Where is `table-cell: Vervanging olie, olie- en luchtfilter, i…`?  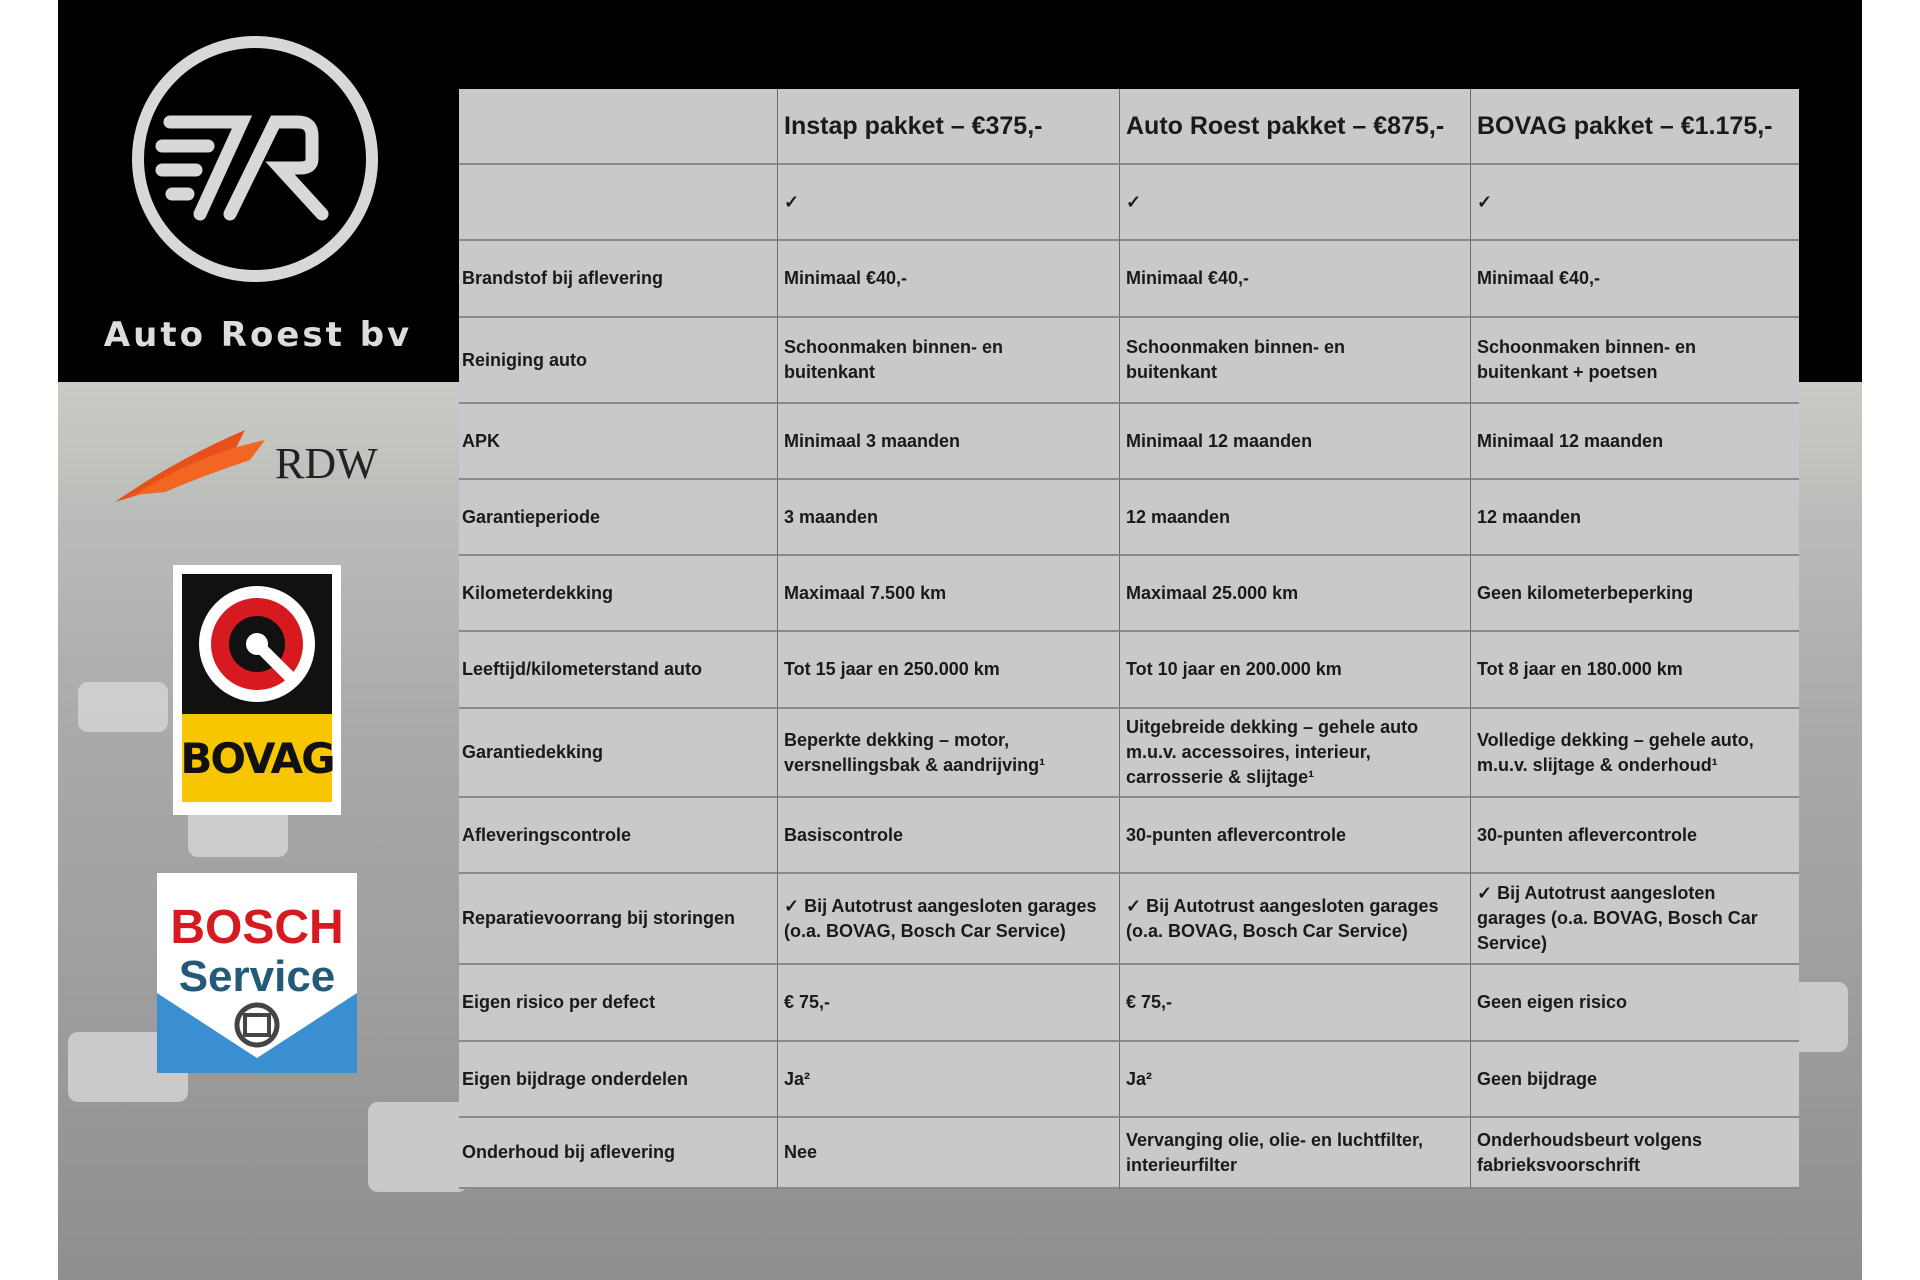 table-cell: Vervanging olie, olie- en luchtfilter, i… is located at coordinates (1295, 1153).